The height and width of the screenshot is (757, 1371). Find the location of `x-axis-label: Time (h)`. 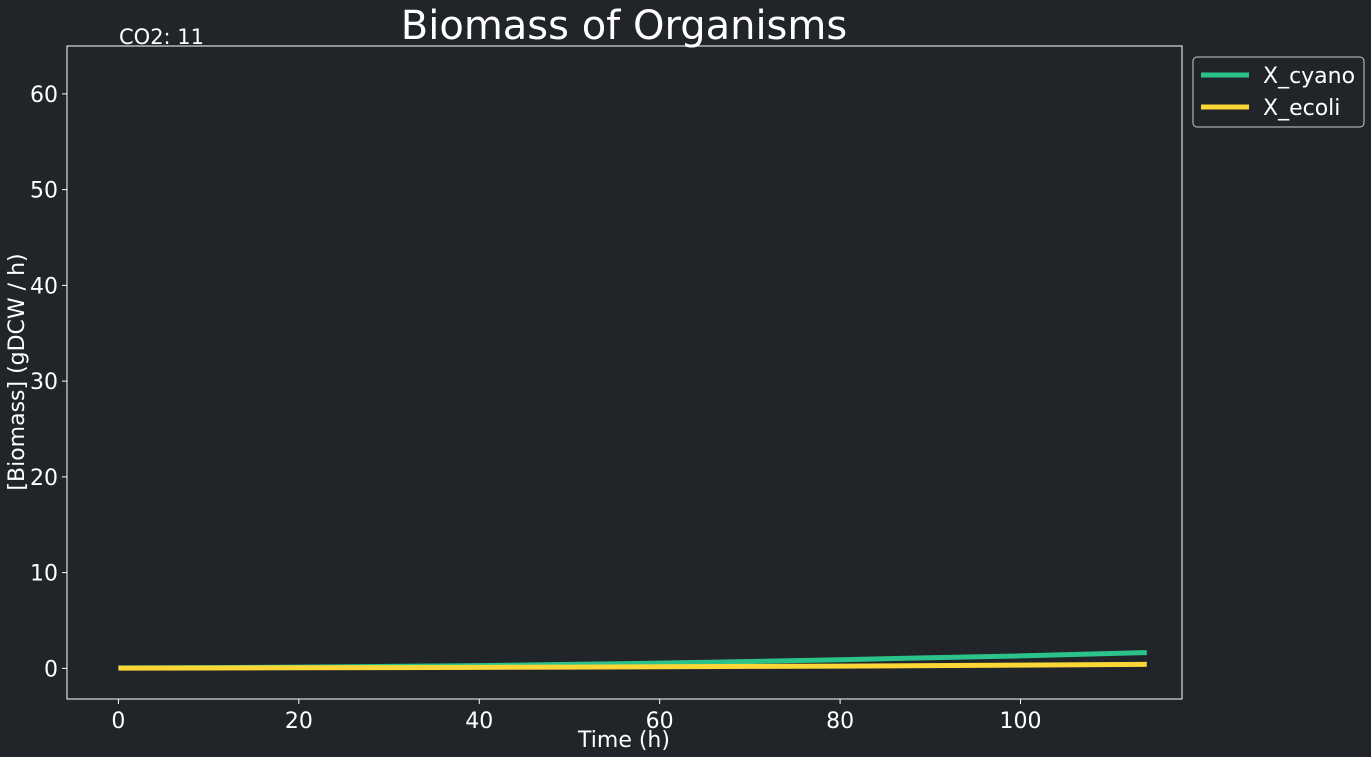

x-axis-label: Time (h) is located at coordinates (623, 740).